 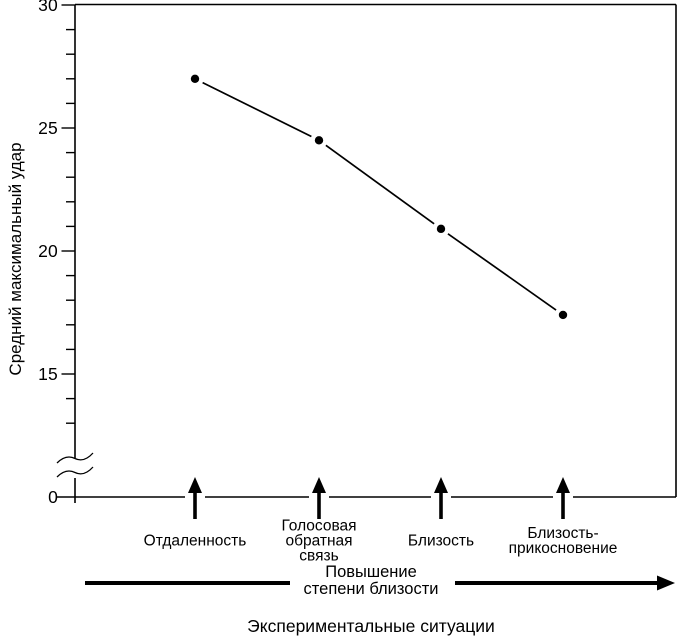 I want to click on y-tick-label-25: 25, so click(x=48, y=127).